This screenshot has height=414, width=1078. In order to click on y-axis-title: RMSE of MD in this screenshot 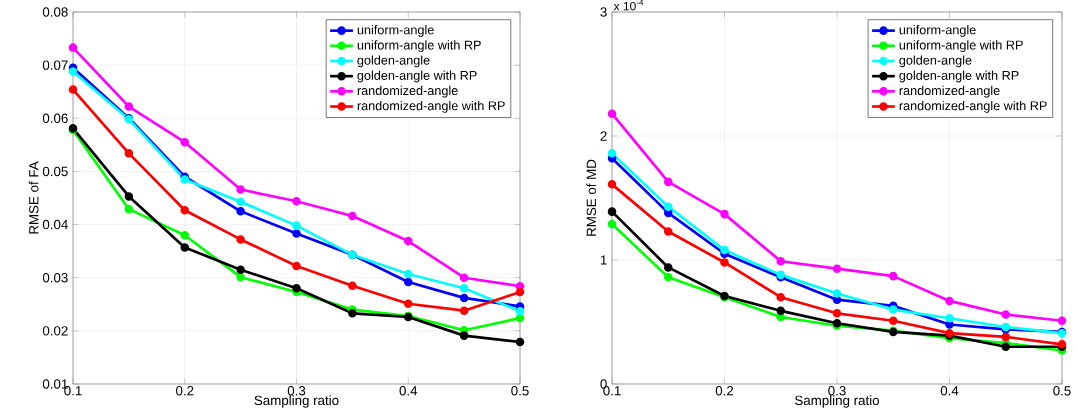, I will do `click(591, 197)`.